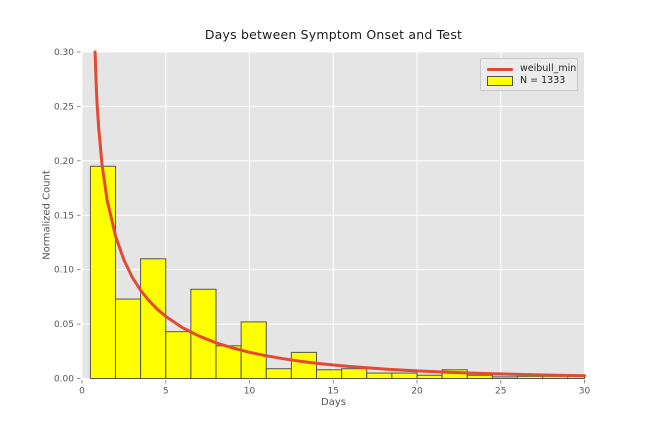 Image resolution: width=648 pixels, height=432 pixels. What do you see at coordinates (64, 271) in the screenshot?
I see `y-tick-label: 0.10` at bounding box center [64, 271].